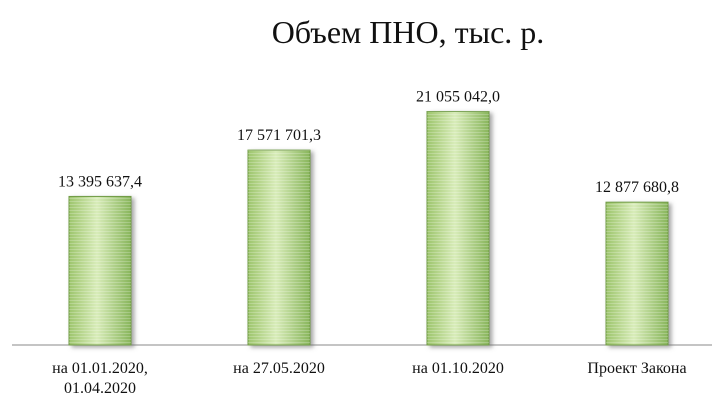 The image size is (716, 394). I want to click on category-label-3: на 01.10.2020, so click(458, 368).